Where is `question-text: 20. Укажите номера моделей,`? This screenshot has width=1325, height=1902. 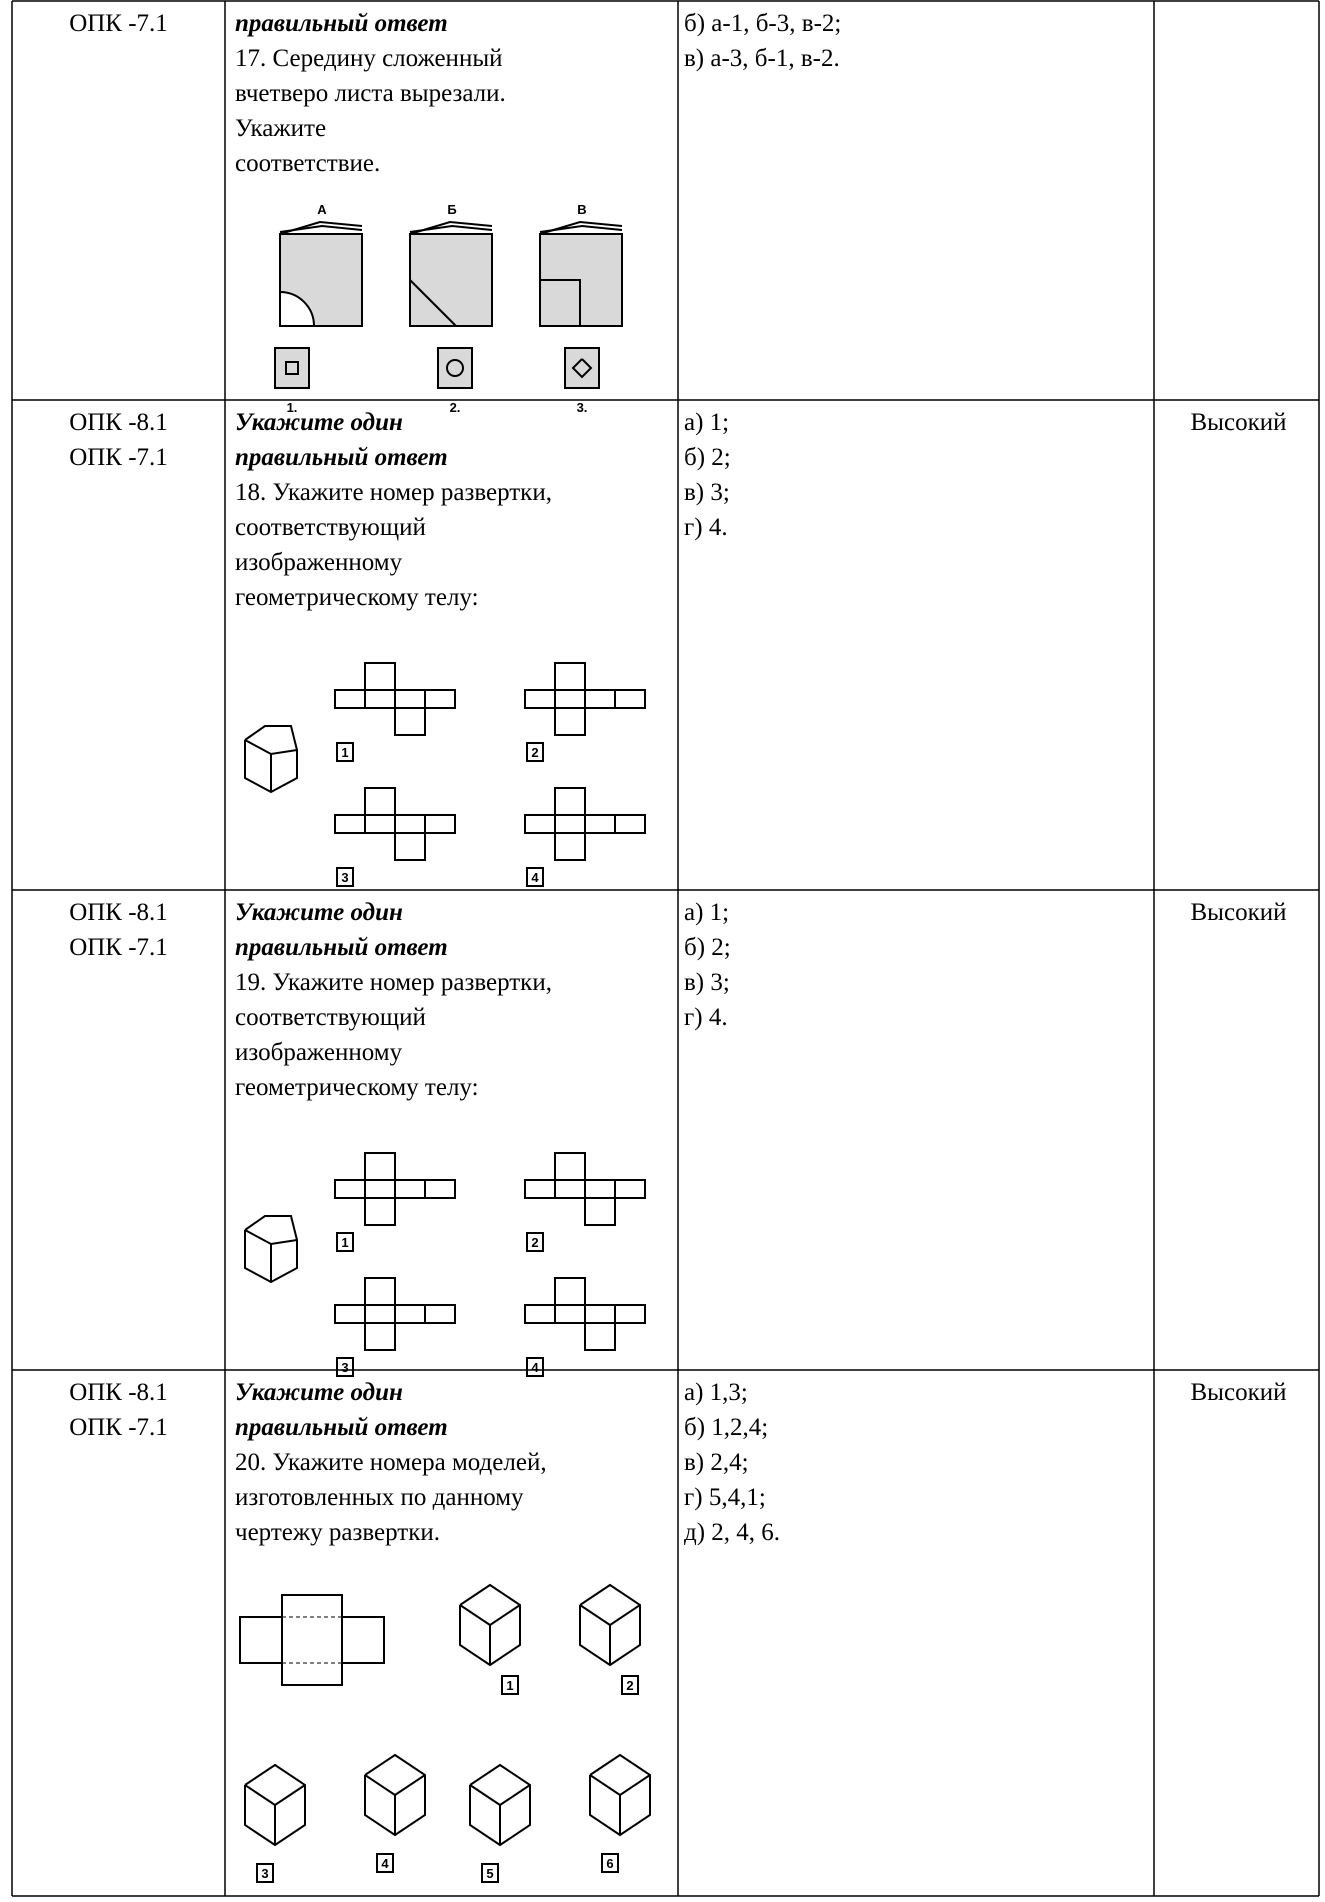
question-text: 20. Укажите номера моделей, is located at coordinates (391, 1462).